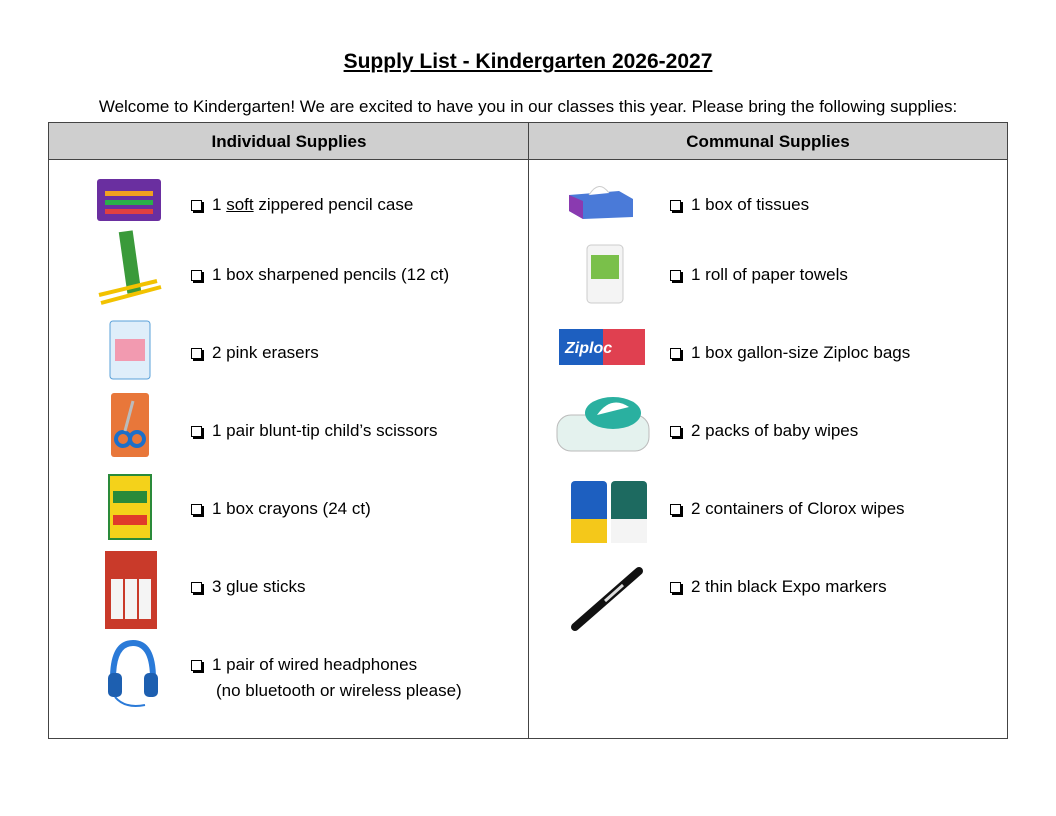  Describe the element at coordinates (786, 509) in the screenshot. I see `supply-item: 2 containers of Clorox wipes` at that location.